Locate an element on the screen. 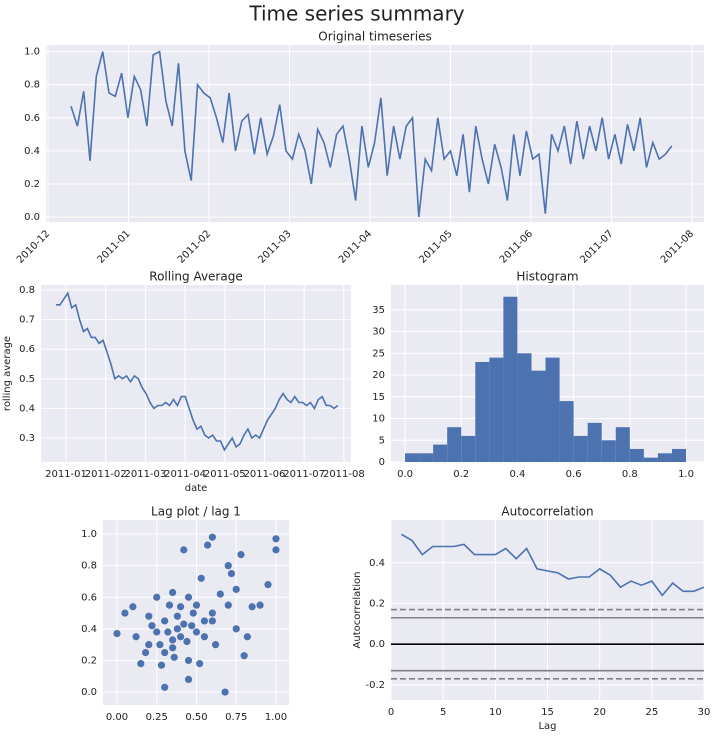 This screenshot has width=714, height=742. y-tick-label: -0.2 is located at coordinates (375, 685).